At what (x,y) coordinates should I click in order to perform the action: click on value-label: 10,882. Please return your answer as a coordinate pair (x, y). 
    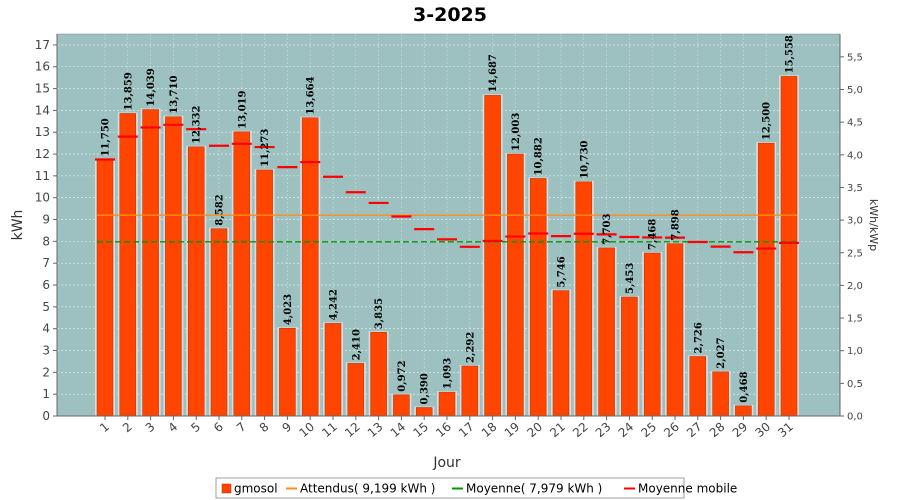
    Looking at the image, I should click on (539, 156).